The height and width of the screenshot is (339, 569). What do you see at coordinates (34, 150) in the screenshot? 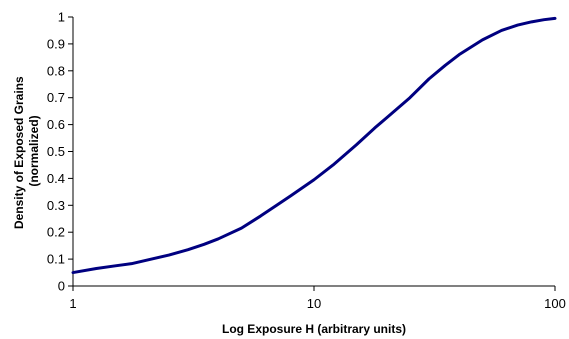
I see `y-axis-title-line-2: (normalized)` at bounding box center [34, 150].